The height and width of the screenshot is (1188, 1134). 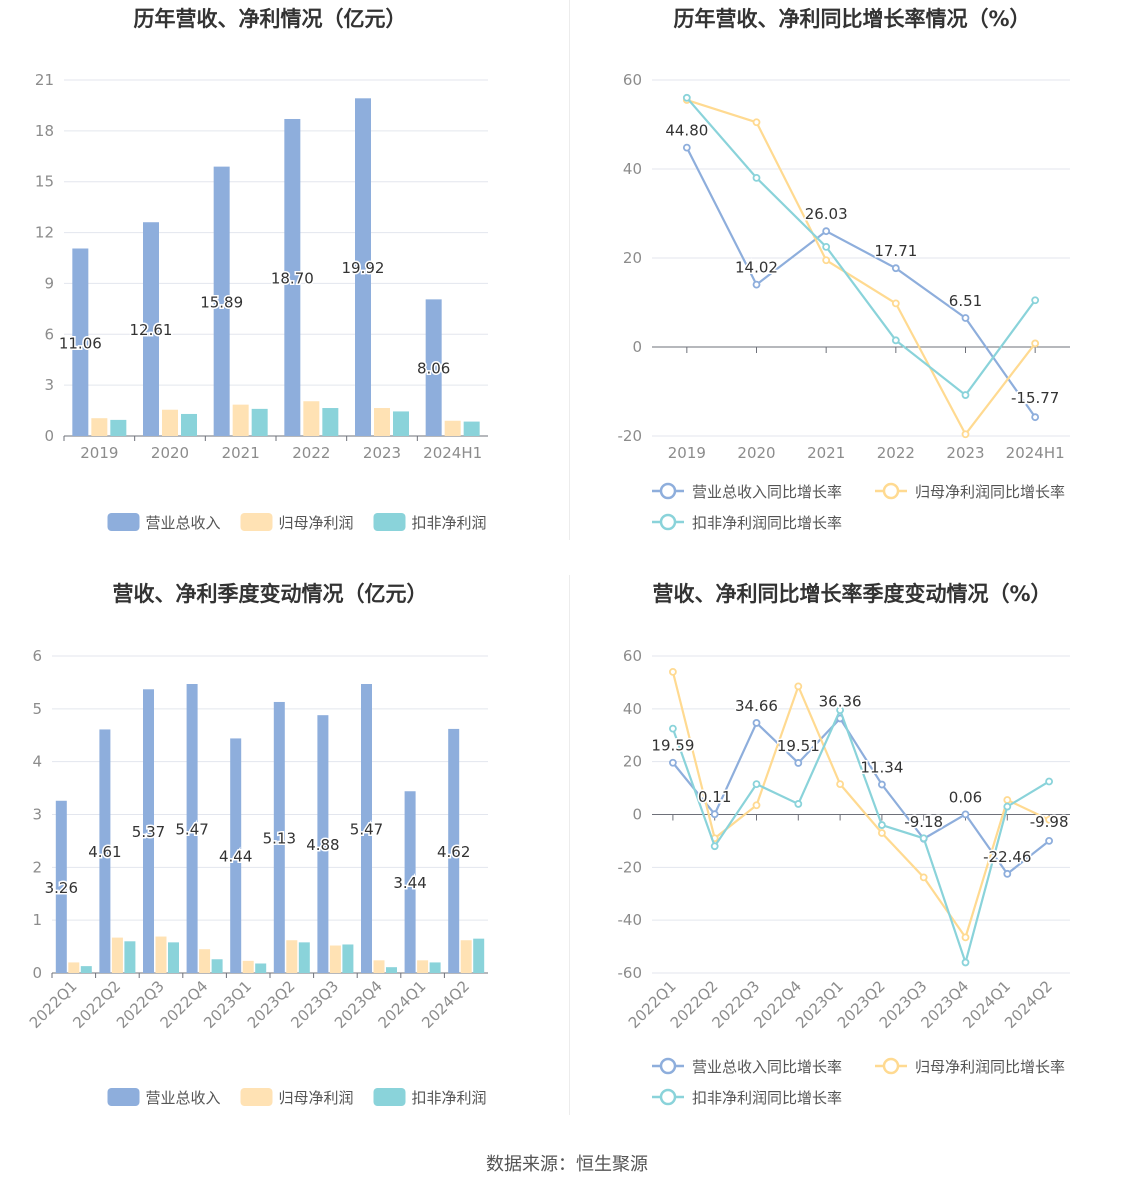 What do you see at coordinates (1007, 857) in the screenshot?
I see `point-value-label: -22.46` at bounding box center [1007, 857].